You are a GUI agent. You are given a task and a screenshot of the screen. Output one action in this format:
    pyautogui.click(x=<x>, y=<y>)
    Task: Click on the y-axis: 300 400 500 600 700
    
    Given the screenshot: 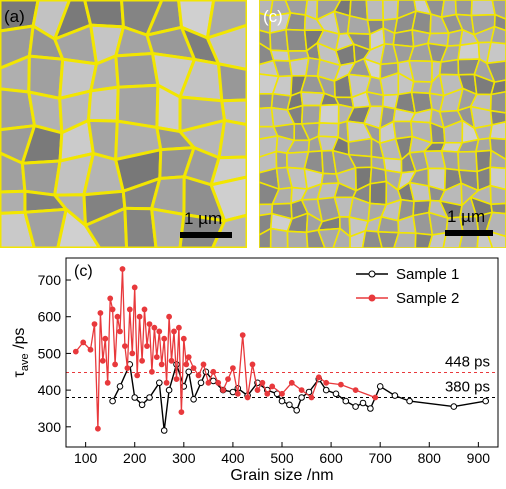 What is the action you would take?
    pyautogui.click(x=54, y=353)
    